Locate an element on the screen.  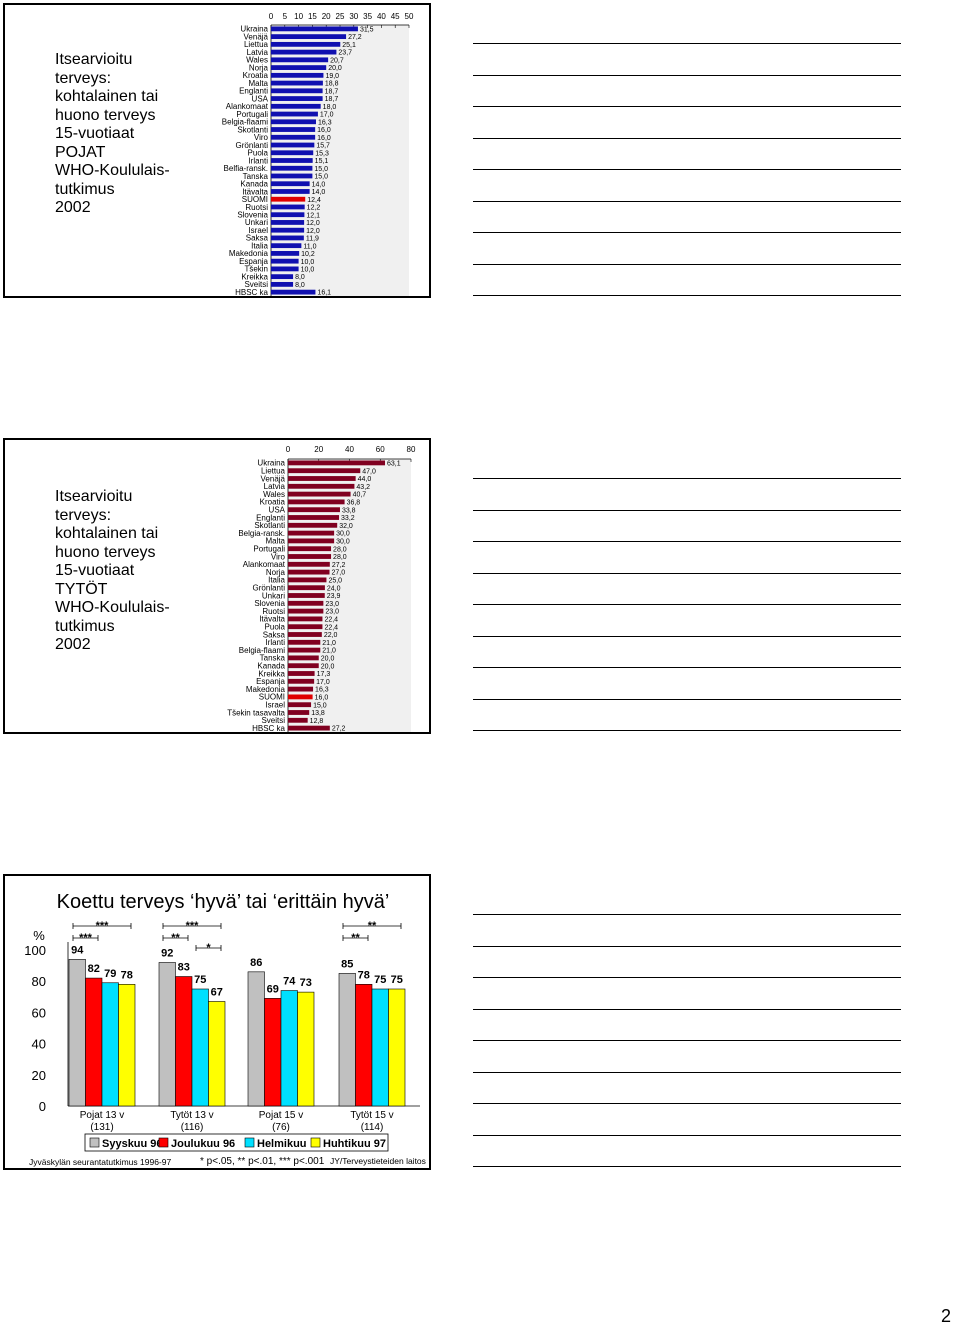
x-tick-label: 35 is located at coordinates (367, 16).